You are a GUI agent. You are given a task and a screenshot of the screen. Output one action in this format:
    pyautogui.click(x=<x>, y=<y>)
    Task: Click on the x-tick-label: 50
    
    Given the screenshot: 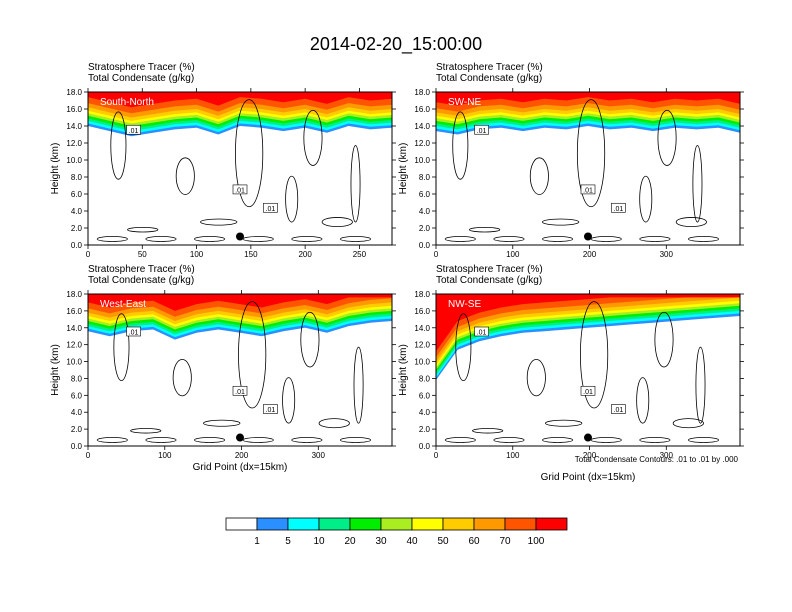 What is the action you would take?
    pyautogui.click(x=142, y=254)
    